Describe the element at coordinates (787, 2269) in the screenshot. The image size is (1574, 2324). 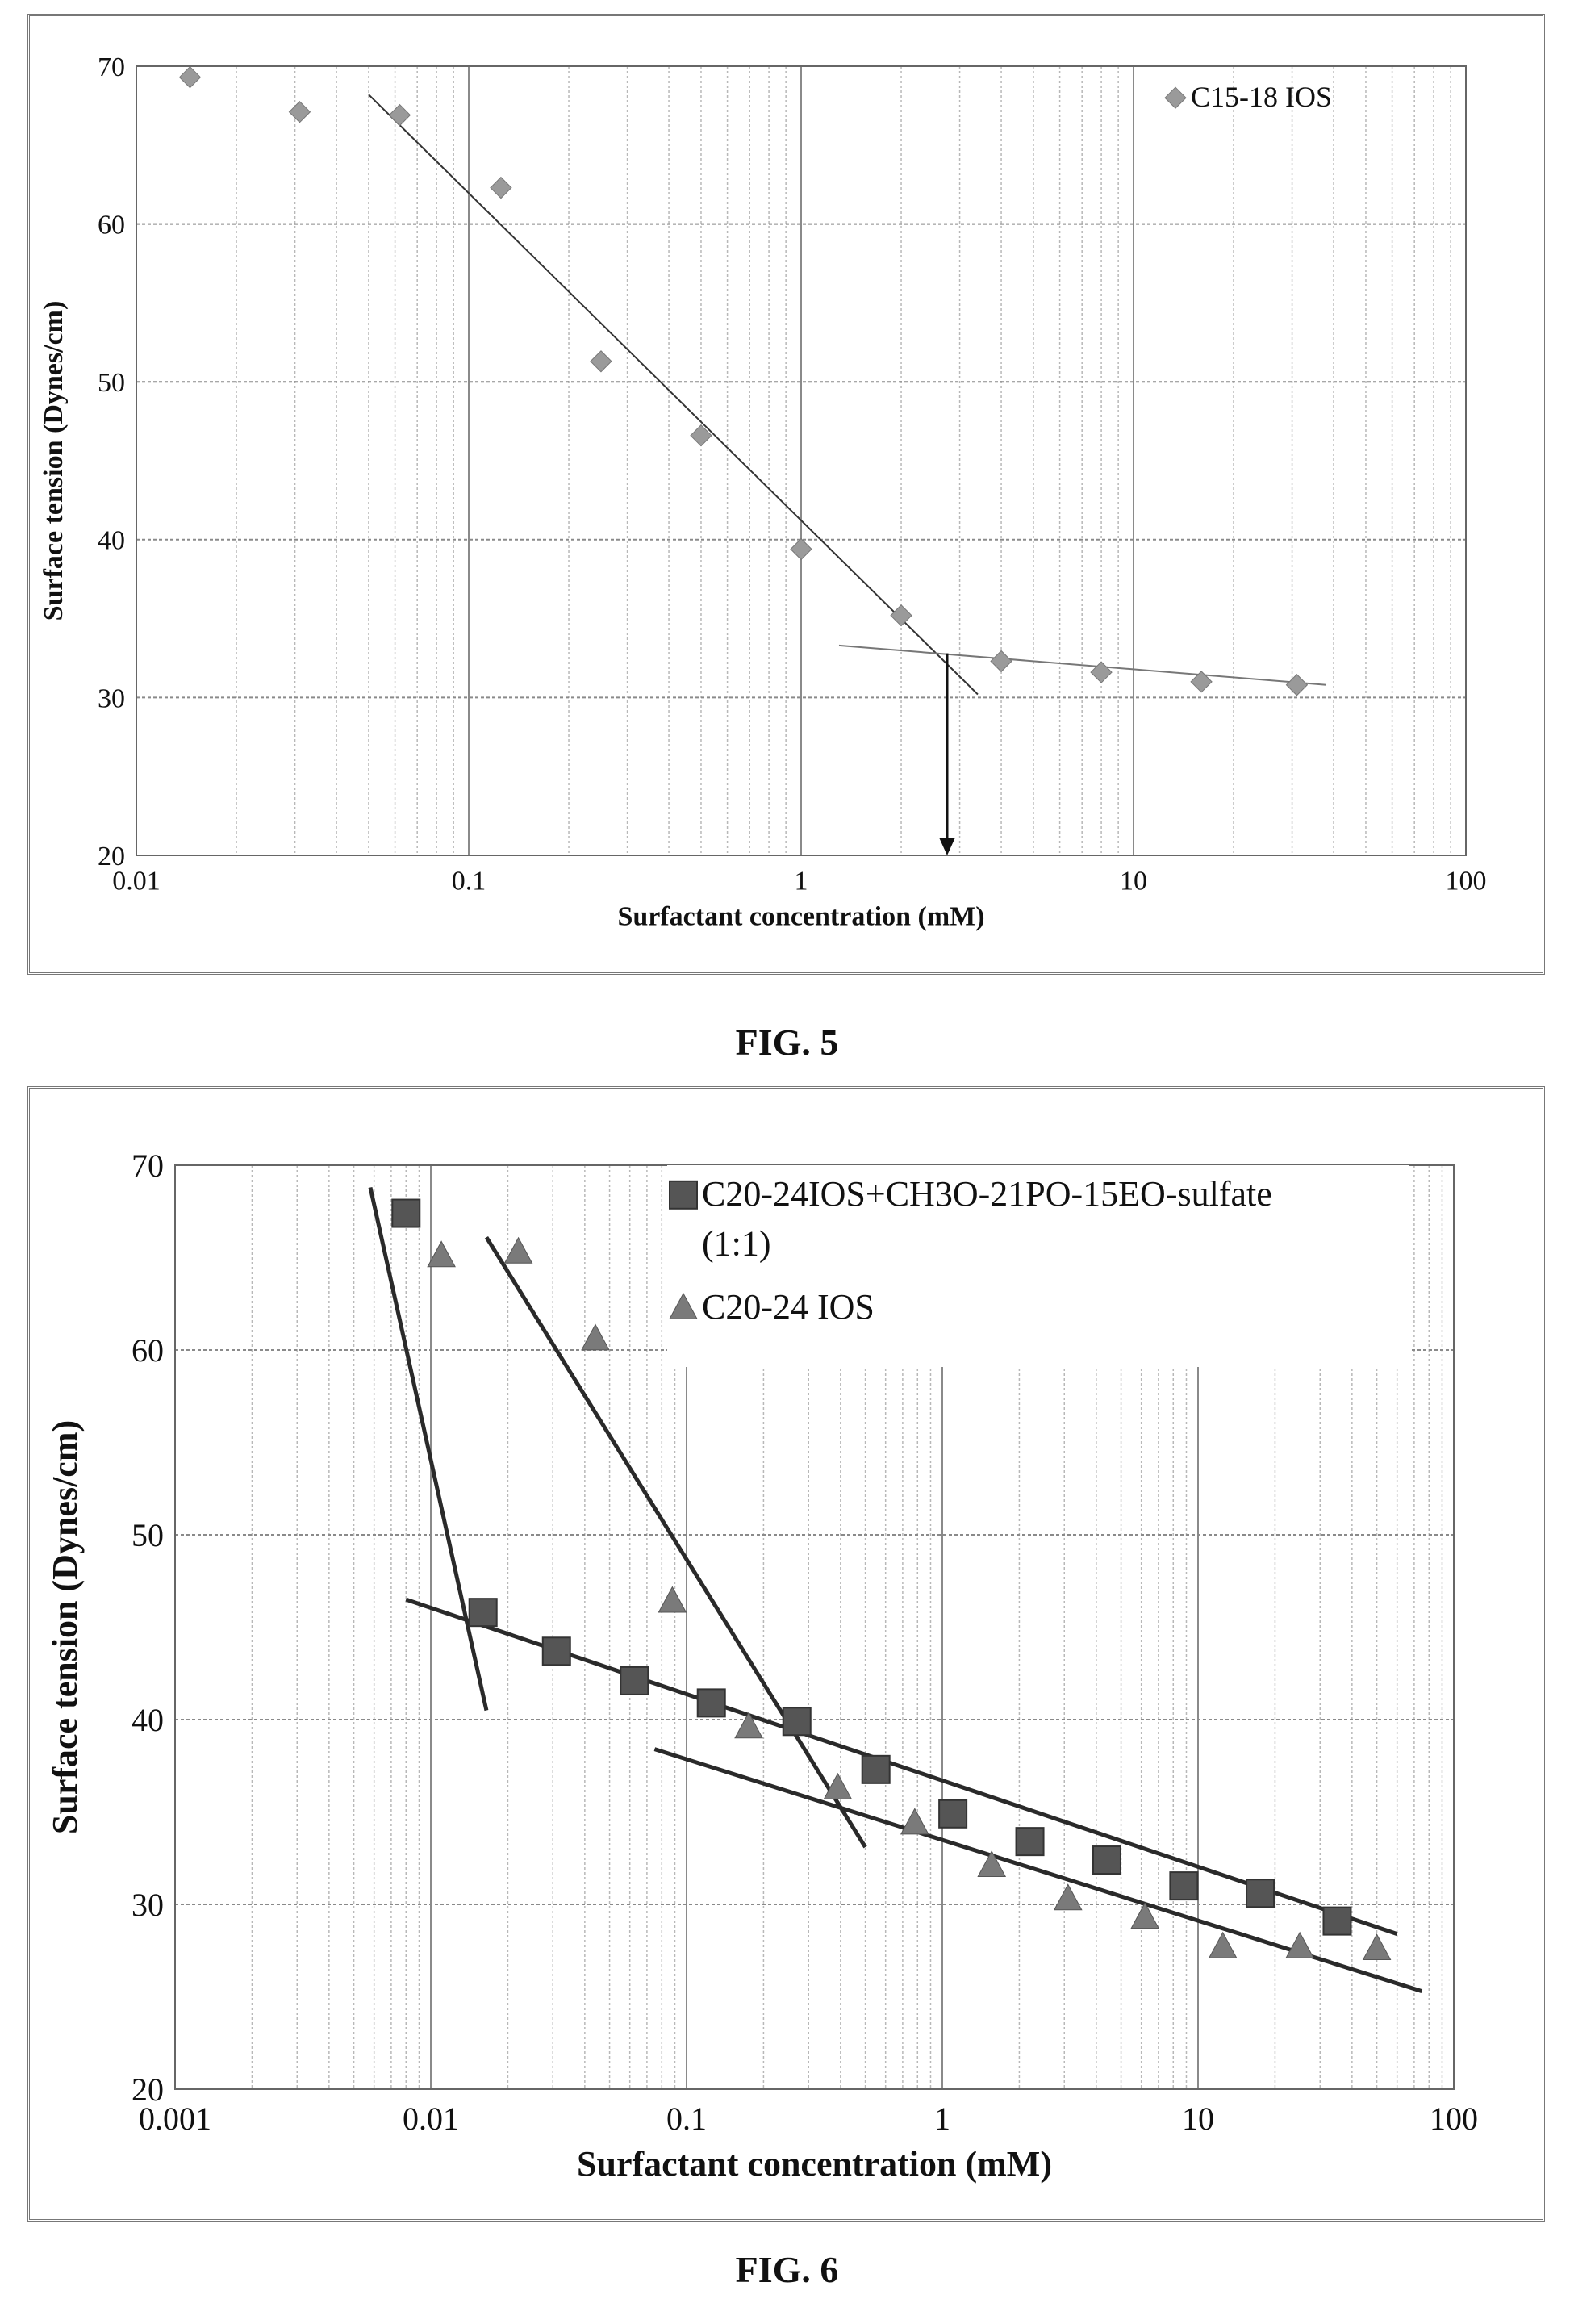
I see `figure-6-caption: FIG. 6` at that location.